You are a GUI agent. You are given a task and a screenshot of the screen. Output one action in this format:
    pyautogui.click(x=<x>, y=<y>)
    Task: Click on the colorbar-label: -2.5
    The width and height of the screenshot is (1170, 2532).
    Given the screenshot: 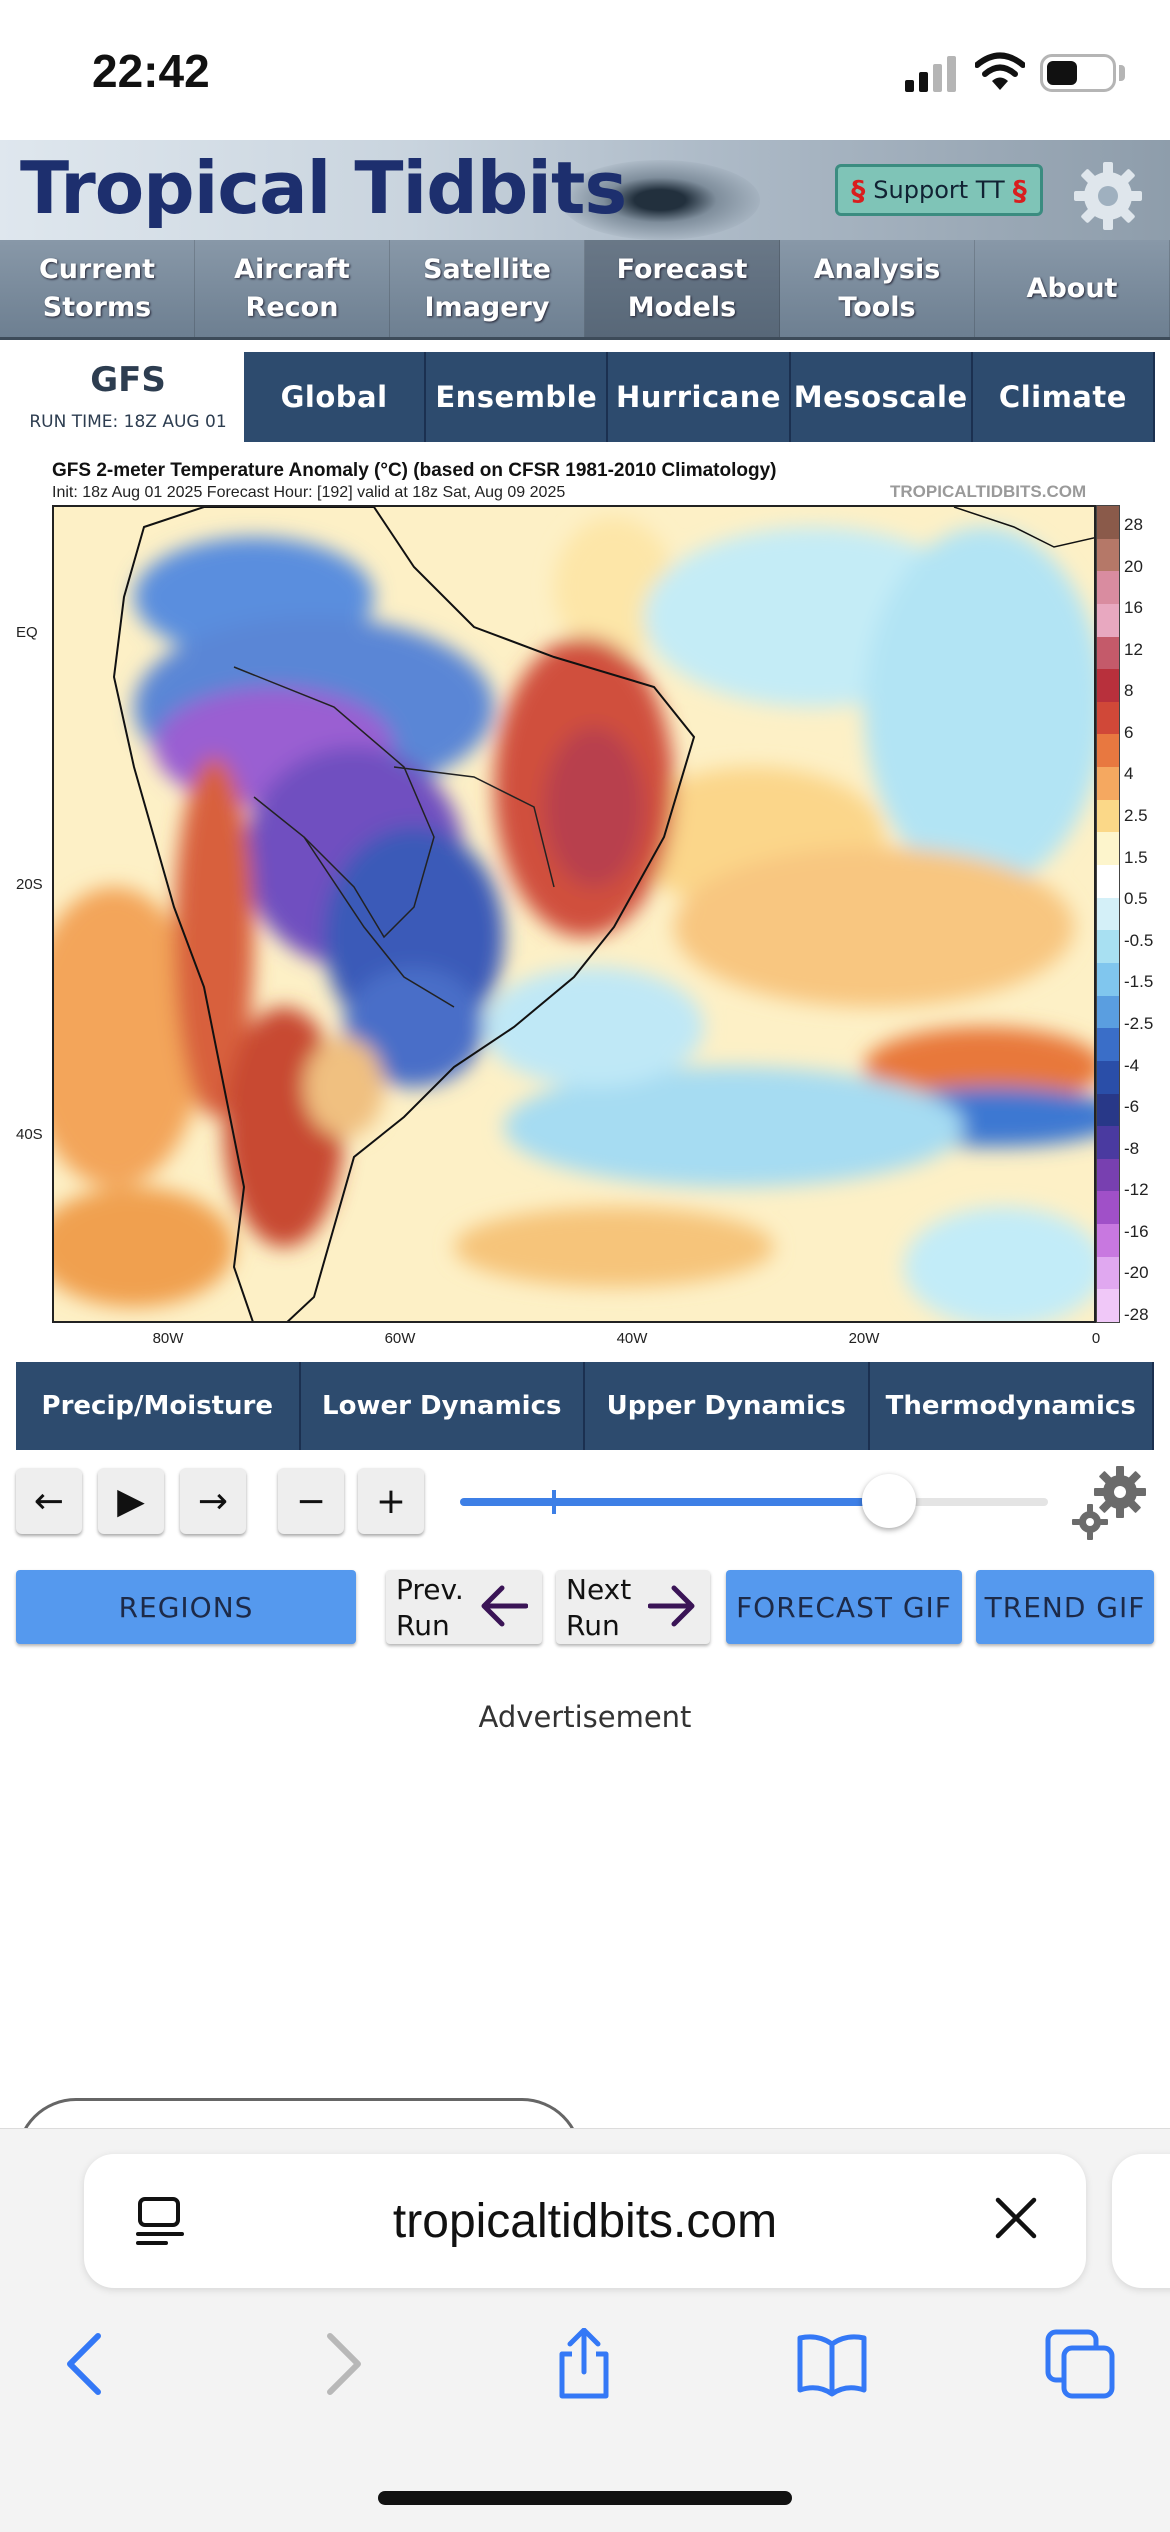 What is the action you would take?
    pyautogui.click(x=1139, y=1023)
    